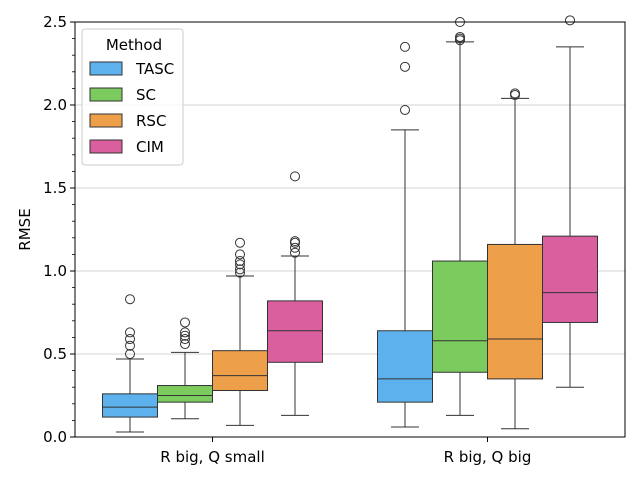 This screenshot has height=480, width=640. I want to click on x-tick-label: R big, Q big, so click(488, 457).